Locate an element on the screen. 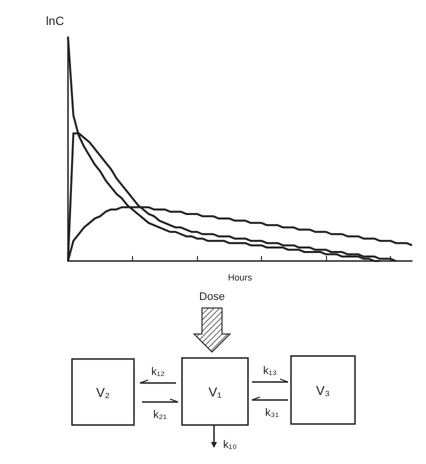  text: k₁₀ is located at coordinates (230, 445).